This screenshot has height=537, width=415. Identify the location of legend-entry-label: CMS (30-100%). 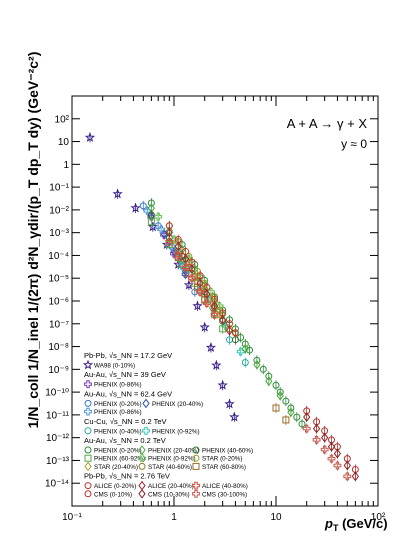
(224, 494).